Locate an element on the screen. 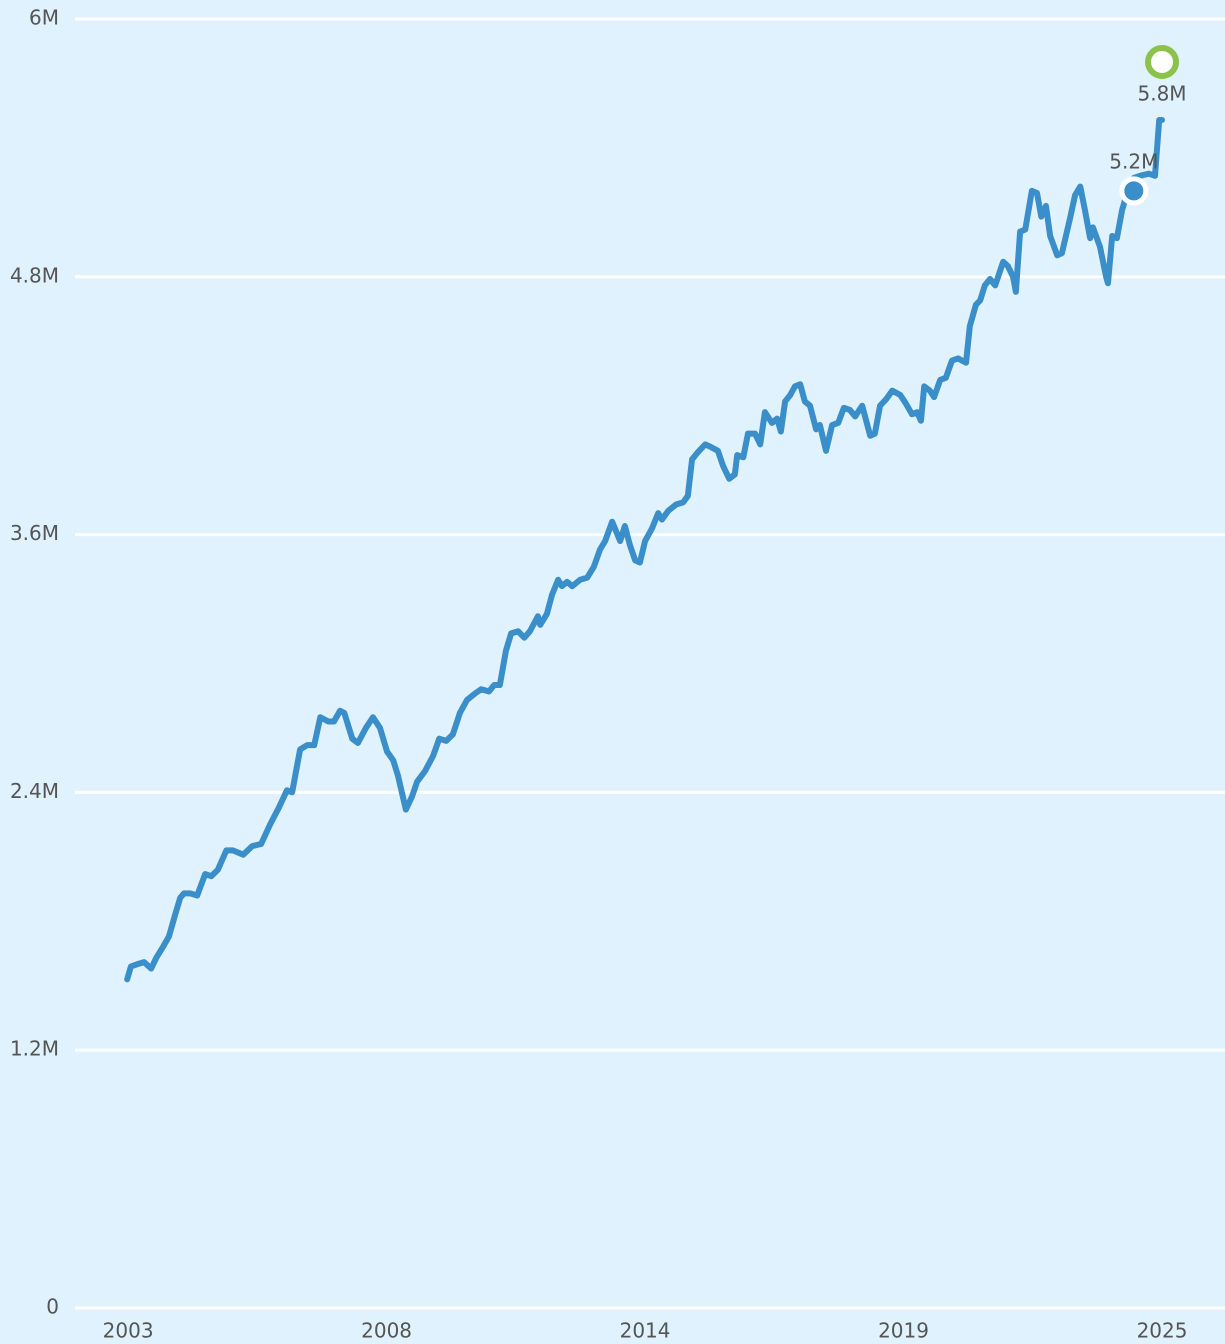  y-tick-label: 3.6M is located at coordinates (34, 533).